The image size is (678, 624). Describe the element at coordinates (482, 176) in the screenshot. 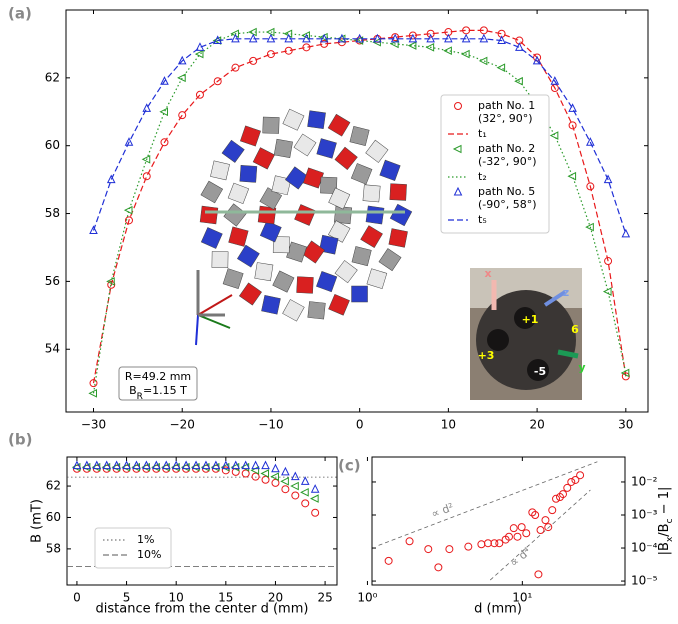

I see `legend-label: t₂` at that location.